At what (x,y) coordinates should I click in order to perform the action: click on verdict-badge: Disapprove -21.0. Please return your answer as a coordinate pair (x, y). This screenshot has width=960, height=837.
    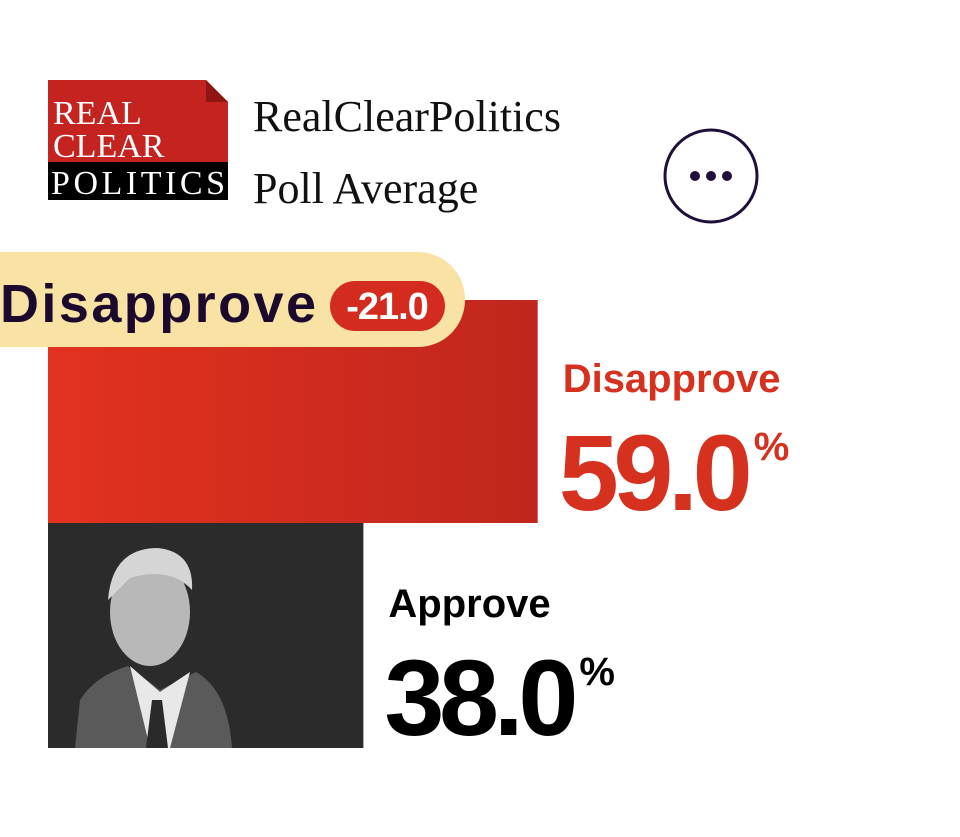
    Looking at the image, I should click on (232, 299).